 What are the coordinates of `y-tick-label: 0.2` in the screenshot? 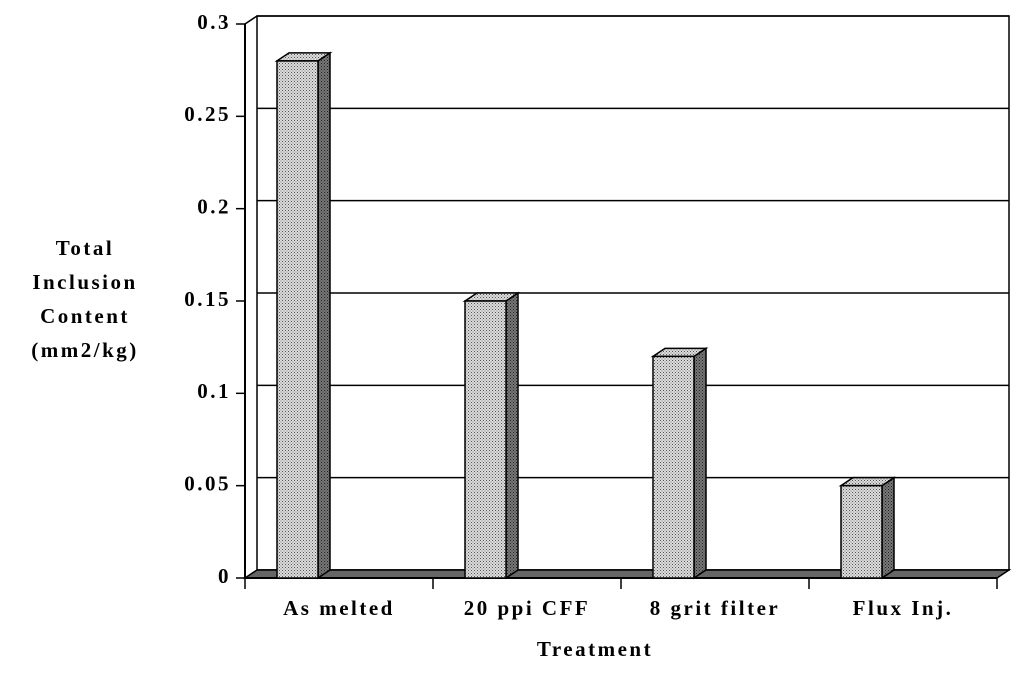 It's located at (214, 206).